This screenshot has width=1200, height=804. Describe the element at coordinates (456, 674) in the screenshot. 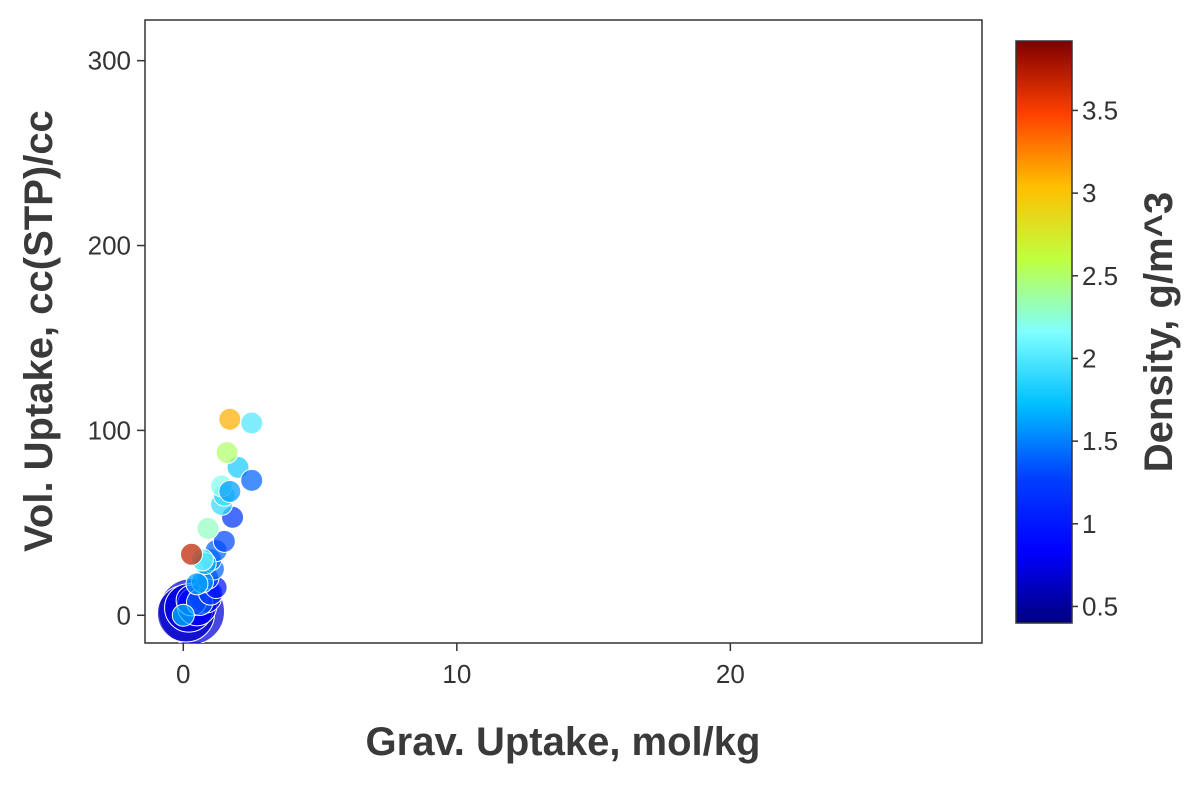

I see `x-tick-label: 10` at that location.